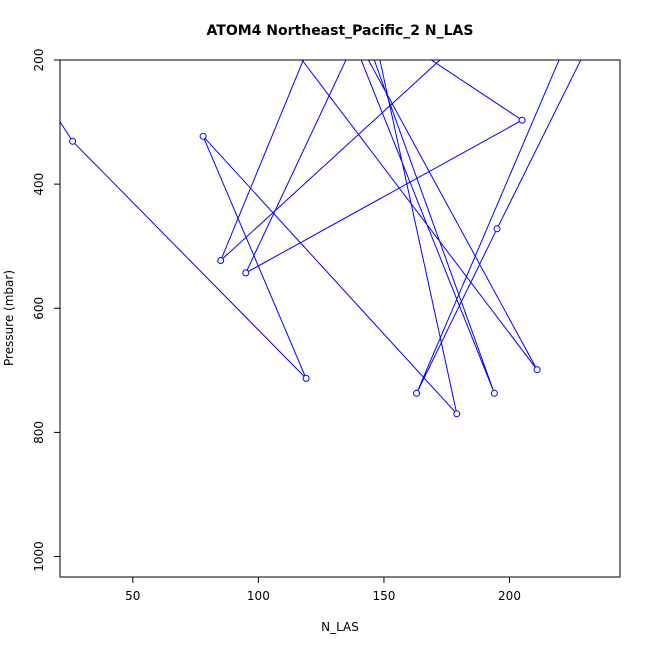 This screenshot has height=650, width=650. Describe the element at coordinates (132, 596) in the screenshot. I see `x-tick-label: 50` at that location.